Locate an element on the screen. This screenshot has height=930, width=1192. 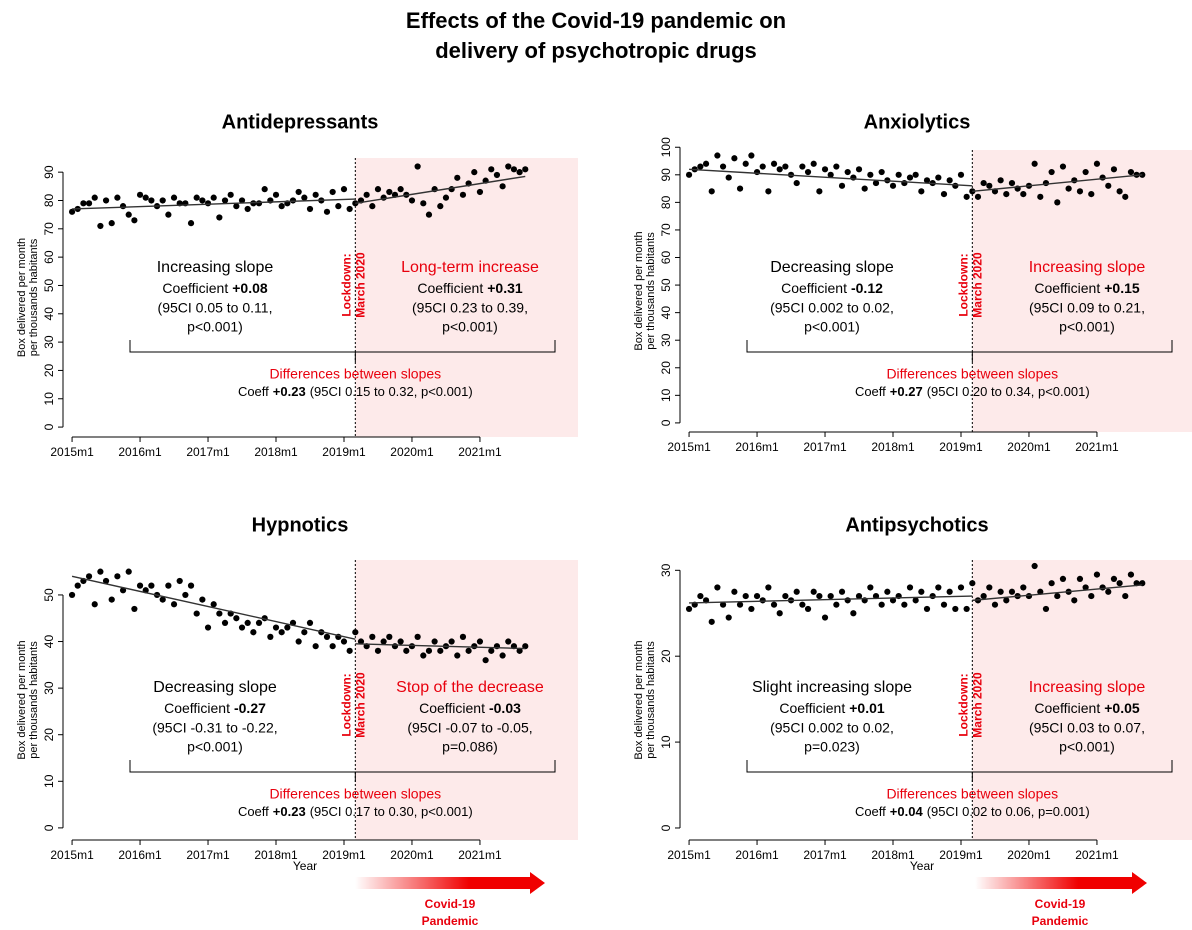
x-tick-label: 2021m1 is located at coordinates (1097, 855).